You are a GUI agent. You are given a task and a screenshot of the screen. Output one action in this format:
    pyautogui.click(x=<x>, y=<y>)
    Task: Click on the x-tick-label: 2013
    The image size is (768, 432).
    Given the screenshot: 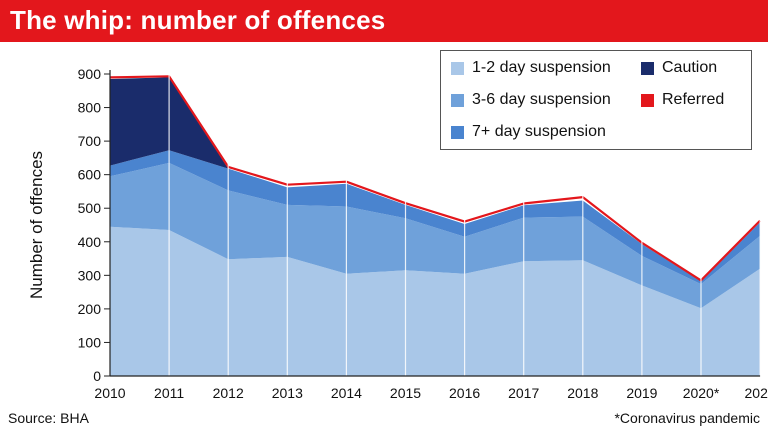 What is the action you would take?
    pyautogui.click(x=287, y=393)
    